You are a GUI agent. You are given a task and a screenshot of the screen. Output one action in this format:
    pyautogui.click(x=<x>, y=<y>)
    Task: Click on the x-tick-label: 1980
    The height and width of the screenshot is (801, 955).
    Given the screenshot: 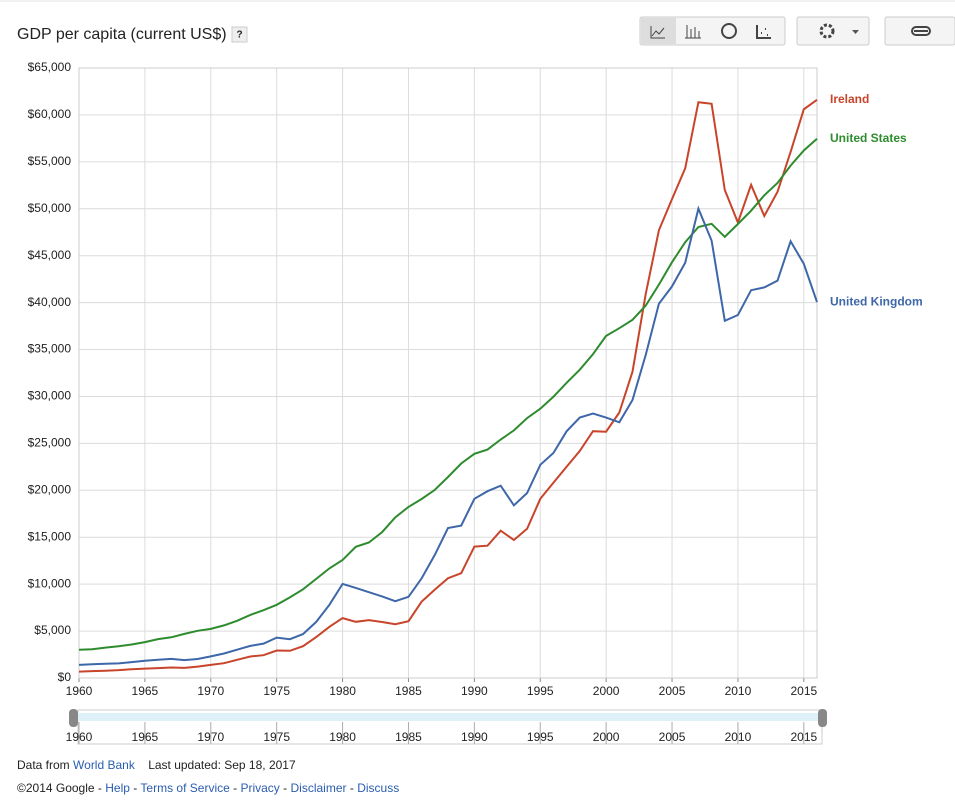 What is the action you would take?
    pyautogui.click(x=342, y=691)
    